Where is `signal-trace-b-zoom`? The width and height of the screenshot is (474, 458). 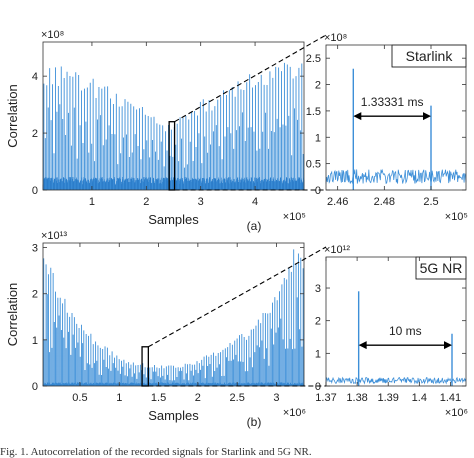 signal-trace-b-zoom is located at coordinates (396, 338).